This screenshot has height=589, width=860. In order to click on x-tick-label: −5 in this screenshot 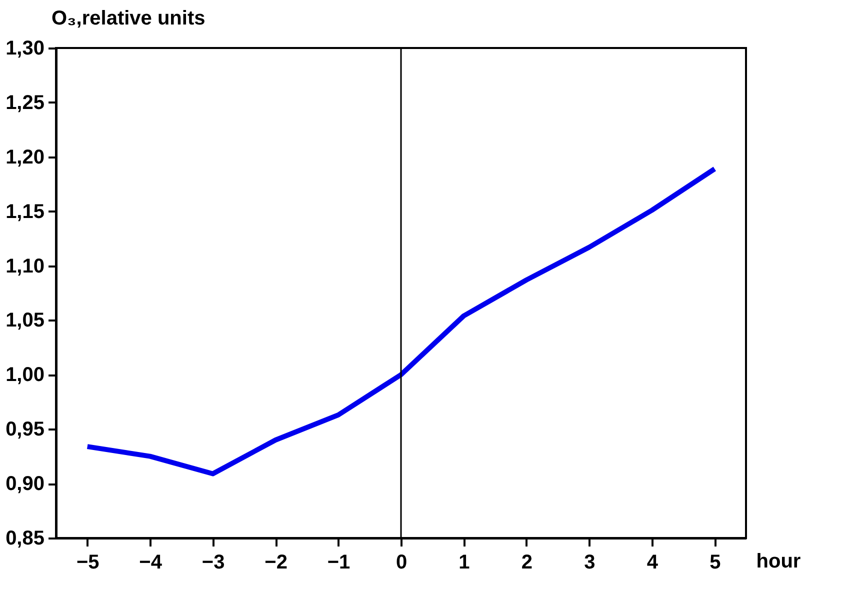, I will do `click(88, 563)`.